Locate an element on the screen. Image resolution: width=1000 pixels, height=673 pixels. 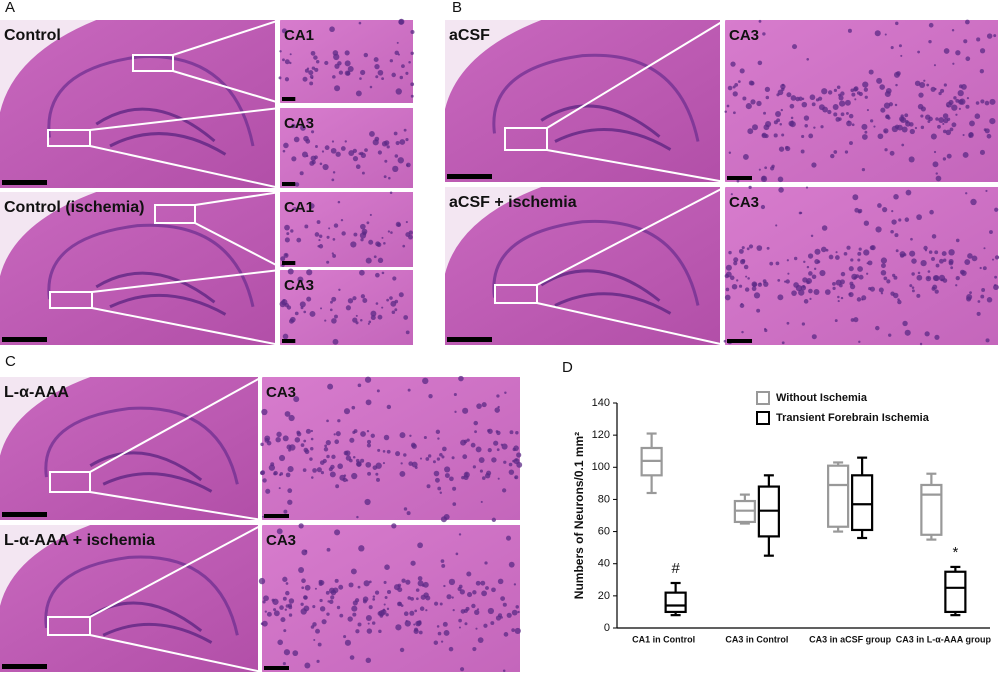
zoom-line is located at coordinates (237, 198).